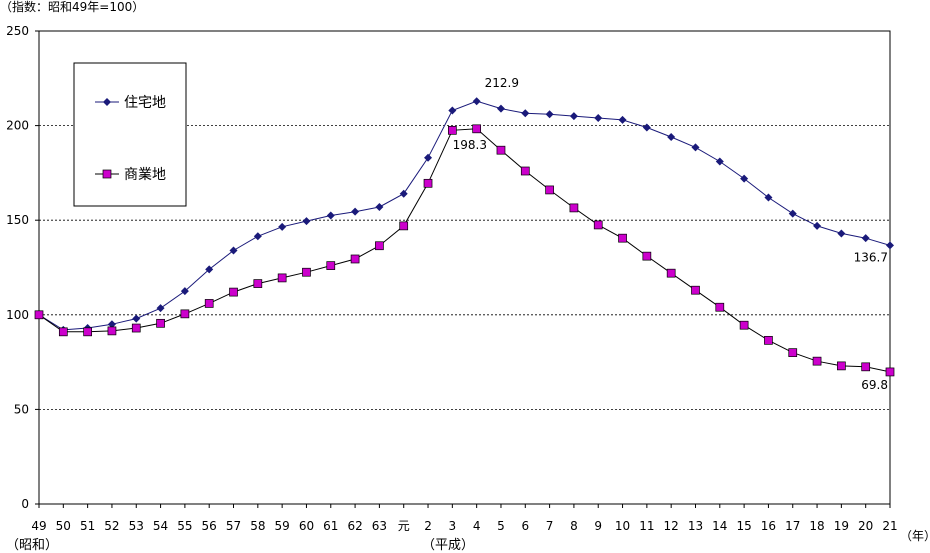  I want to click on x-tick-label: 8, so click(574, 526).